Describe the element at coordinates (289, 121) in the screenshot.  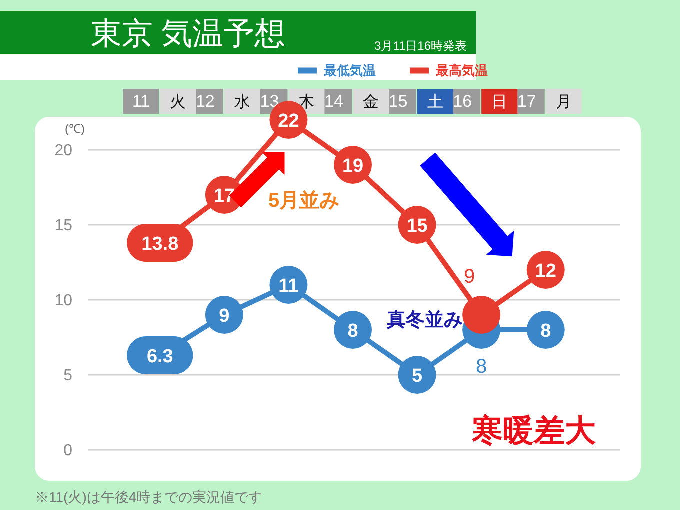
I see `data-label: 22` at that location.